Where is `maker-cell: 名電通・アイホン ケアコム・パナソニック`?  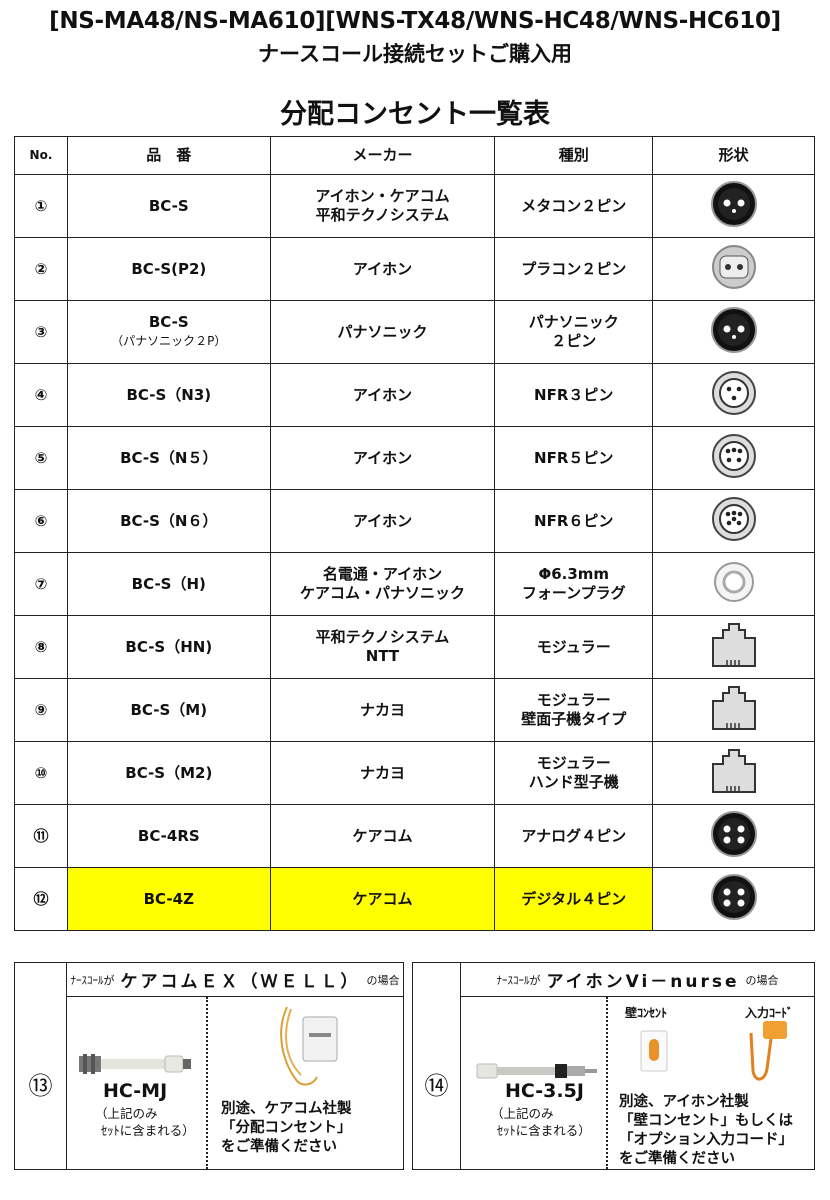
maker-cell: 名電通・アイホン ケアコム・パナソニック is located at coordinates (382, 584).